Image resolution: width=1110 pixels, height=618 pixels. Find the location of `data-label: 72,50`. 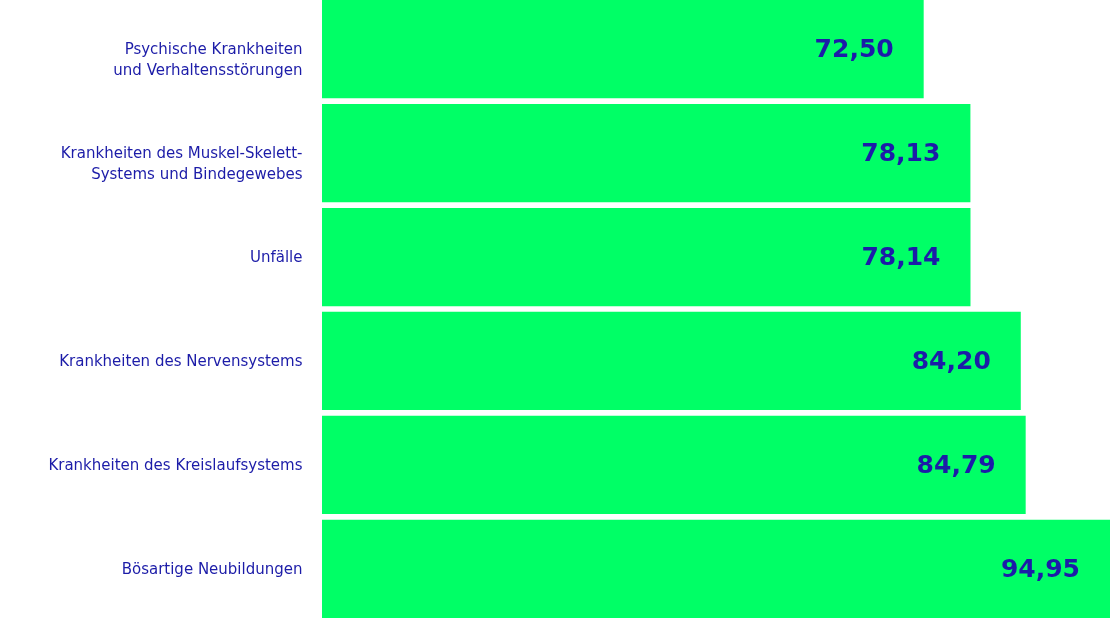

data-label: 72,50 is located at coordinates (854, 49).